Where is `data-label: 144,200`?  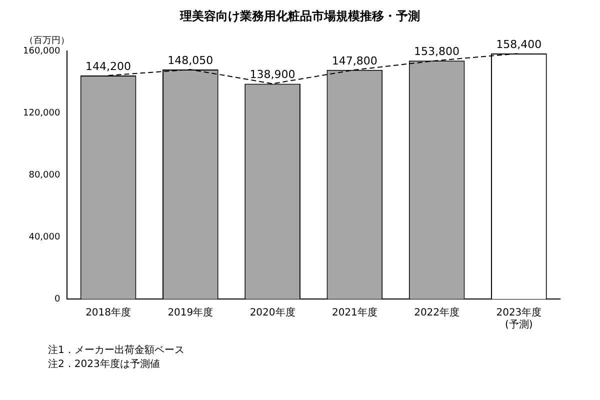 data-label: 144,200 is located at coordinates (109, 66).